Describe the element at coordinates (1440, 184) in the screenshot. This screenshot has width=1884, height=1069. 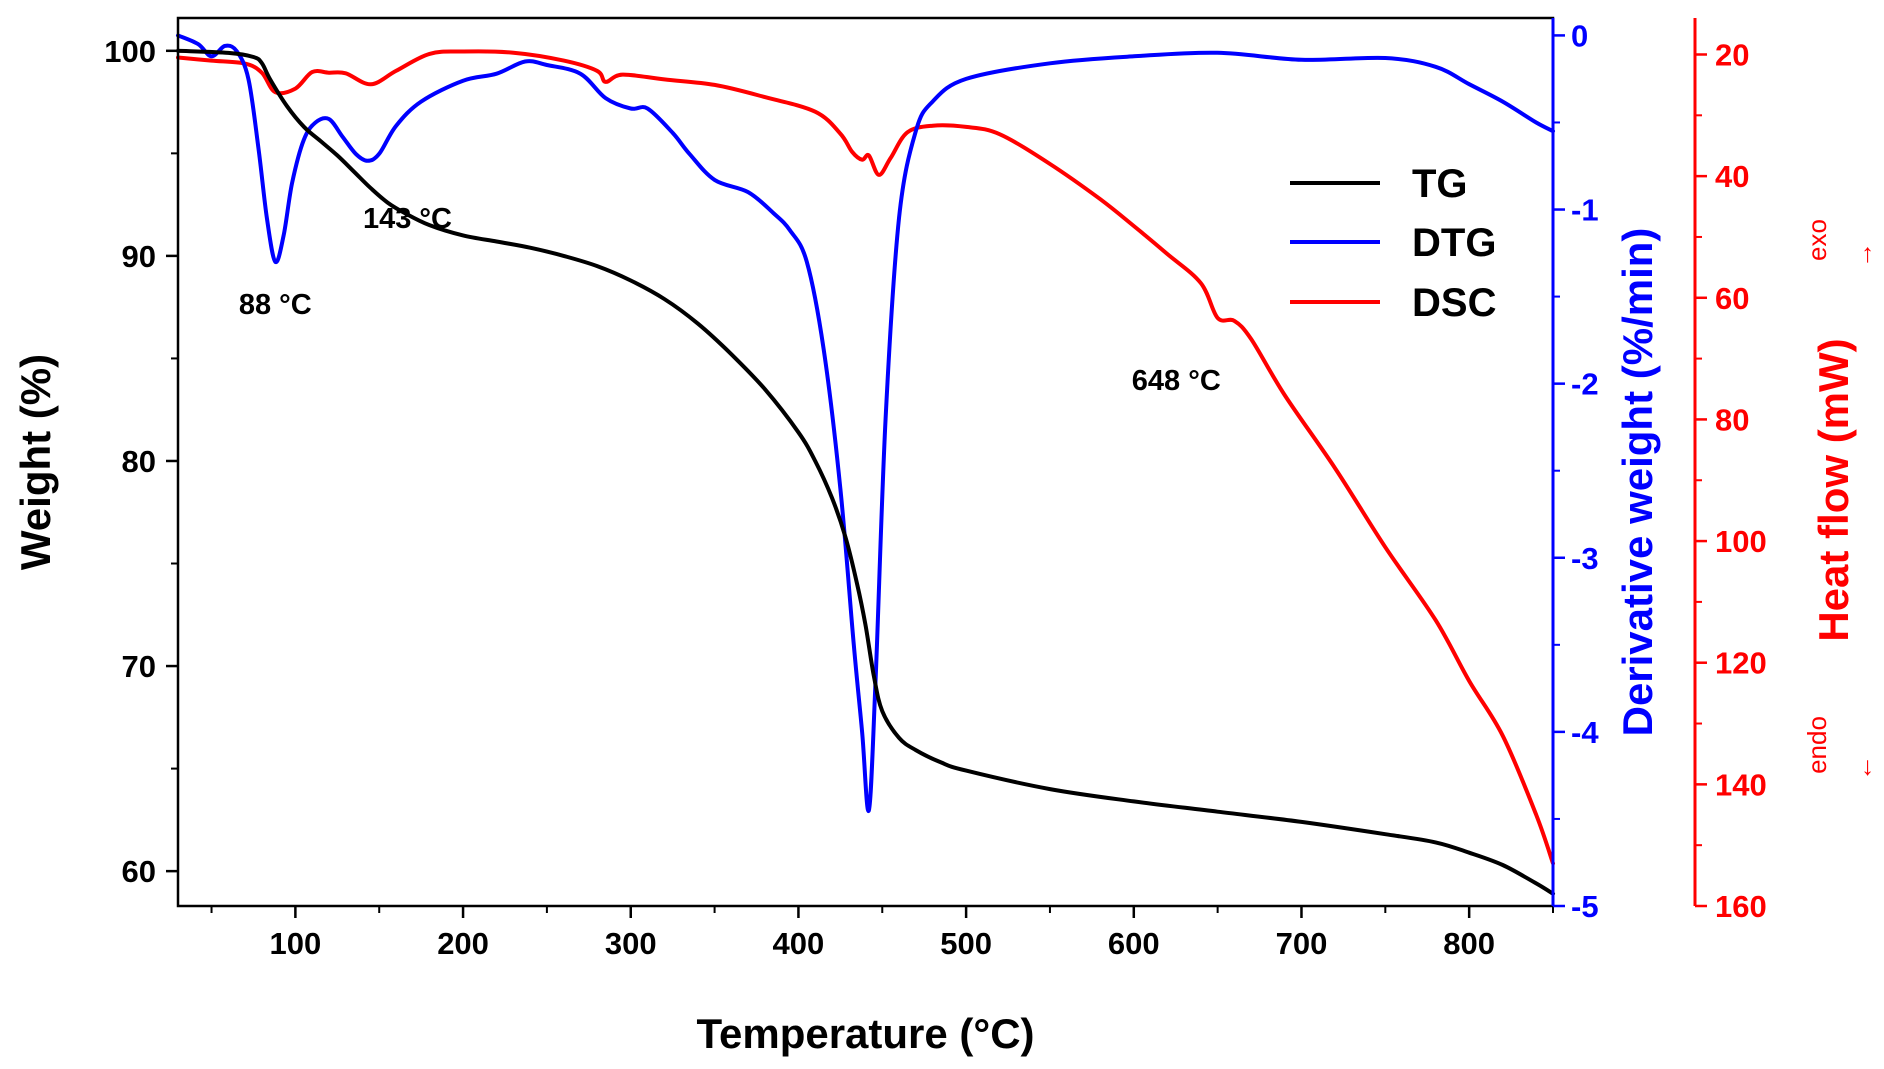
I see `legend-label-tg: TG` at that location.